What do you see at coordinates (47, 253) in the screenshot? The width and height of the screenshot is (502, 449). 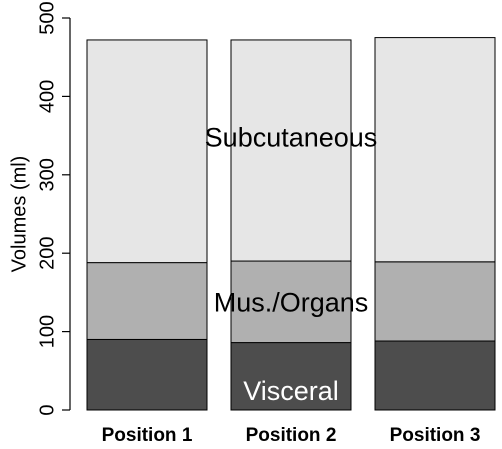 I see `y-tick-label-200: 200` at bounding box center [47, 253].